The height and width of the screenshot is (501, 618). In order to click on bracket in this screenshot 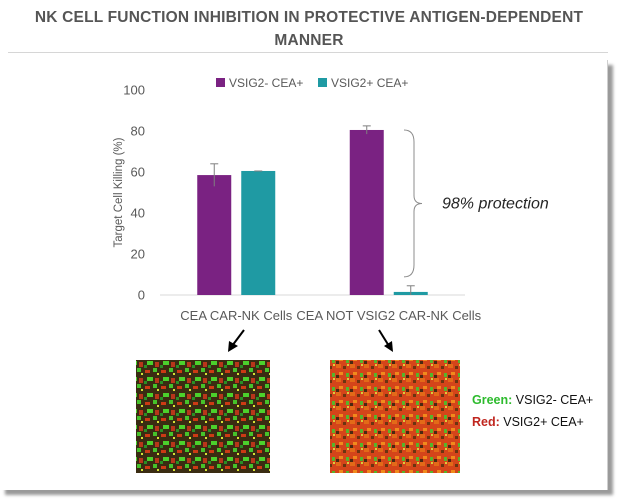, I will do `click(413, 203)`.